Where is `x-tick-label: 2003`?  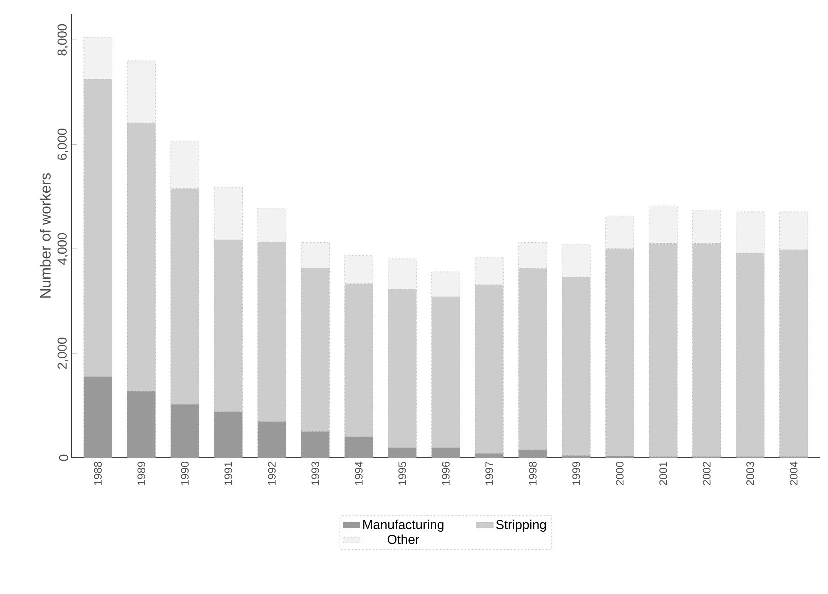 x-tick-label: 2003 is located at coordinates (750, 474).